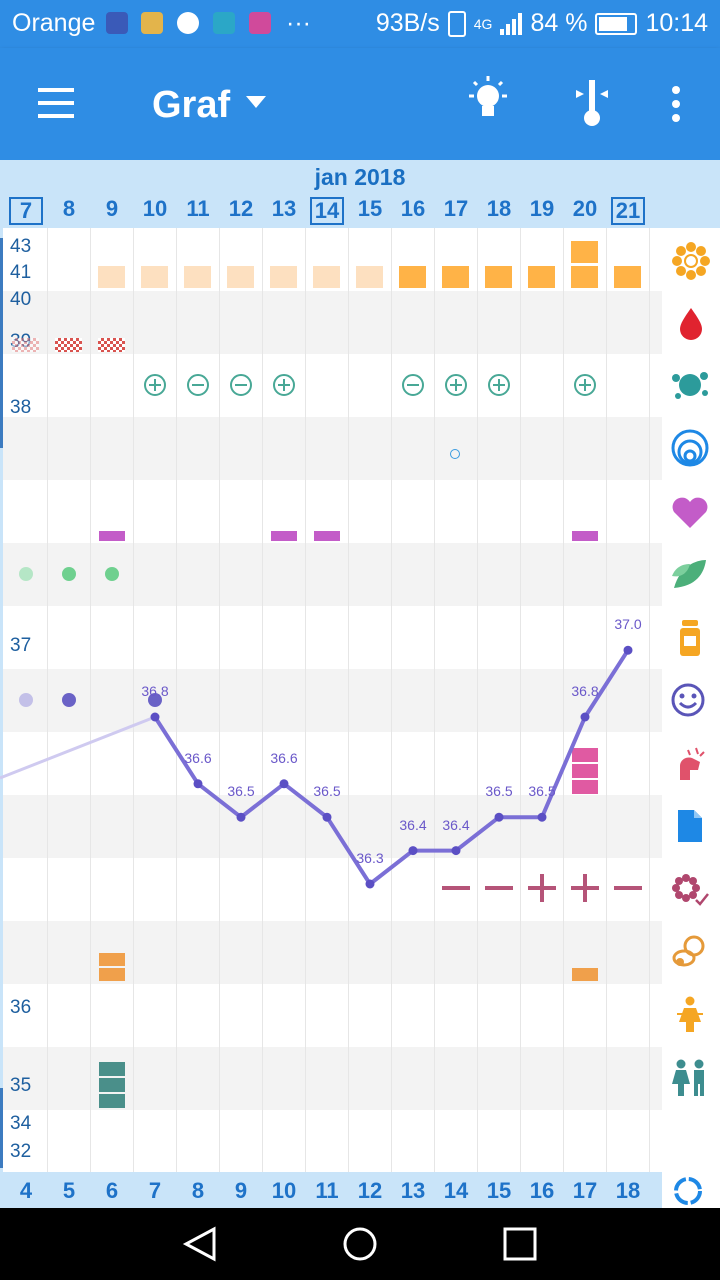 Image resolution: width=720 pixels, height=1280 pixels. What do you see at coordinates (370, 208) in the screenshot?
I see `date-label: 15` at bounding box center [370, 208].